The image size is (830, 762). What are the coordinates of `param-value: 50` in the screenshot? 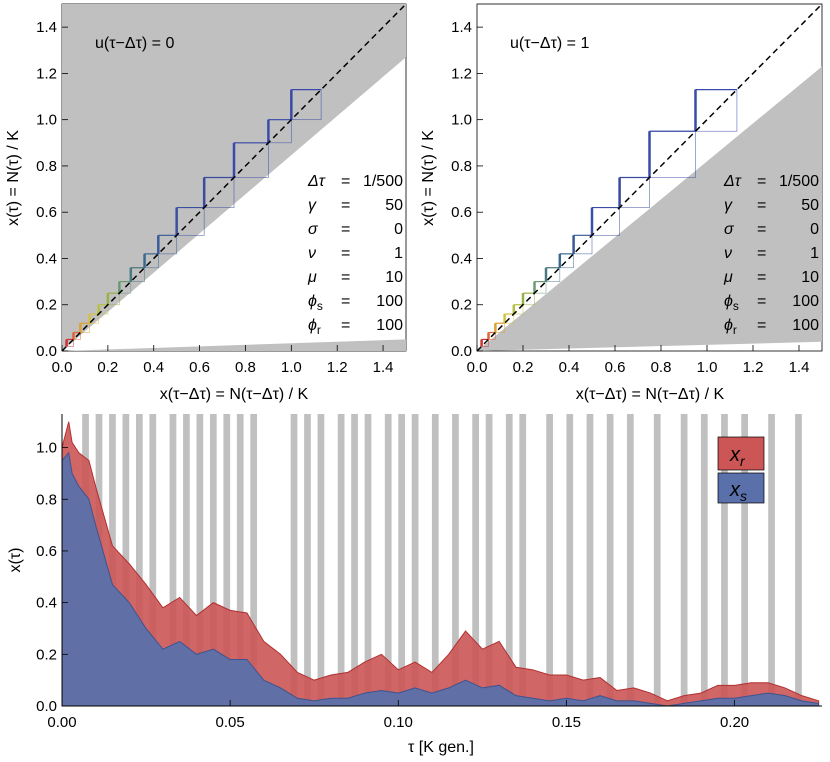 It's located at (810, 205).